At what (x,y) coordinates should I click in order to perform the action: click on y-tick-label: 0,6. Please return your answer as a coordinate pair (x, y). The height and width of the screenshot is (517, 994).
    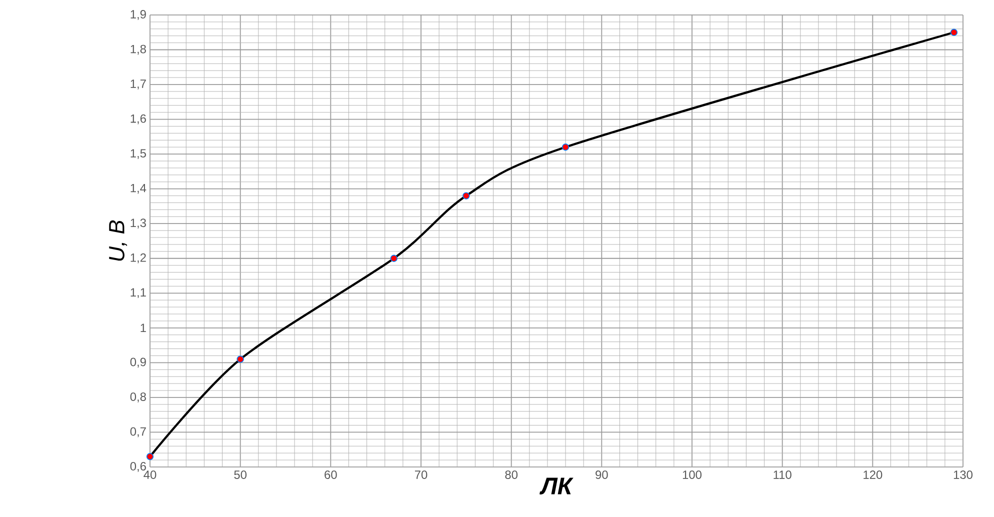
    Looking at the image, I should click on (138, 467).